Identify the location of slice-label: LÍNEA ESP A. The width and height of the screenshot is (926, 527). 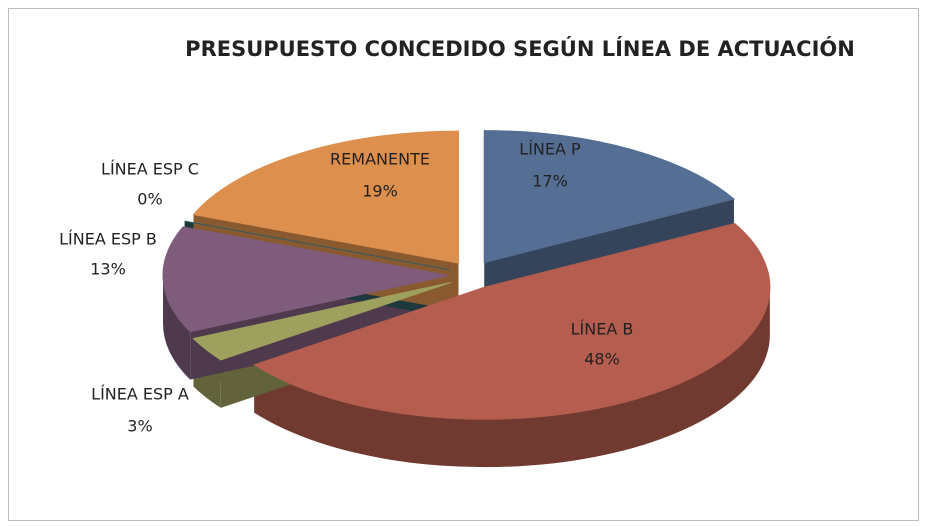
(140, 394).